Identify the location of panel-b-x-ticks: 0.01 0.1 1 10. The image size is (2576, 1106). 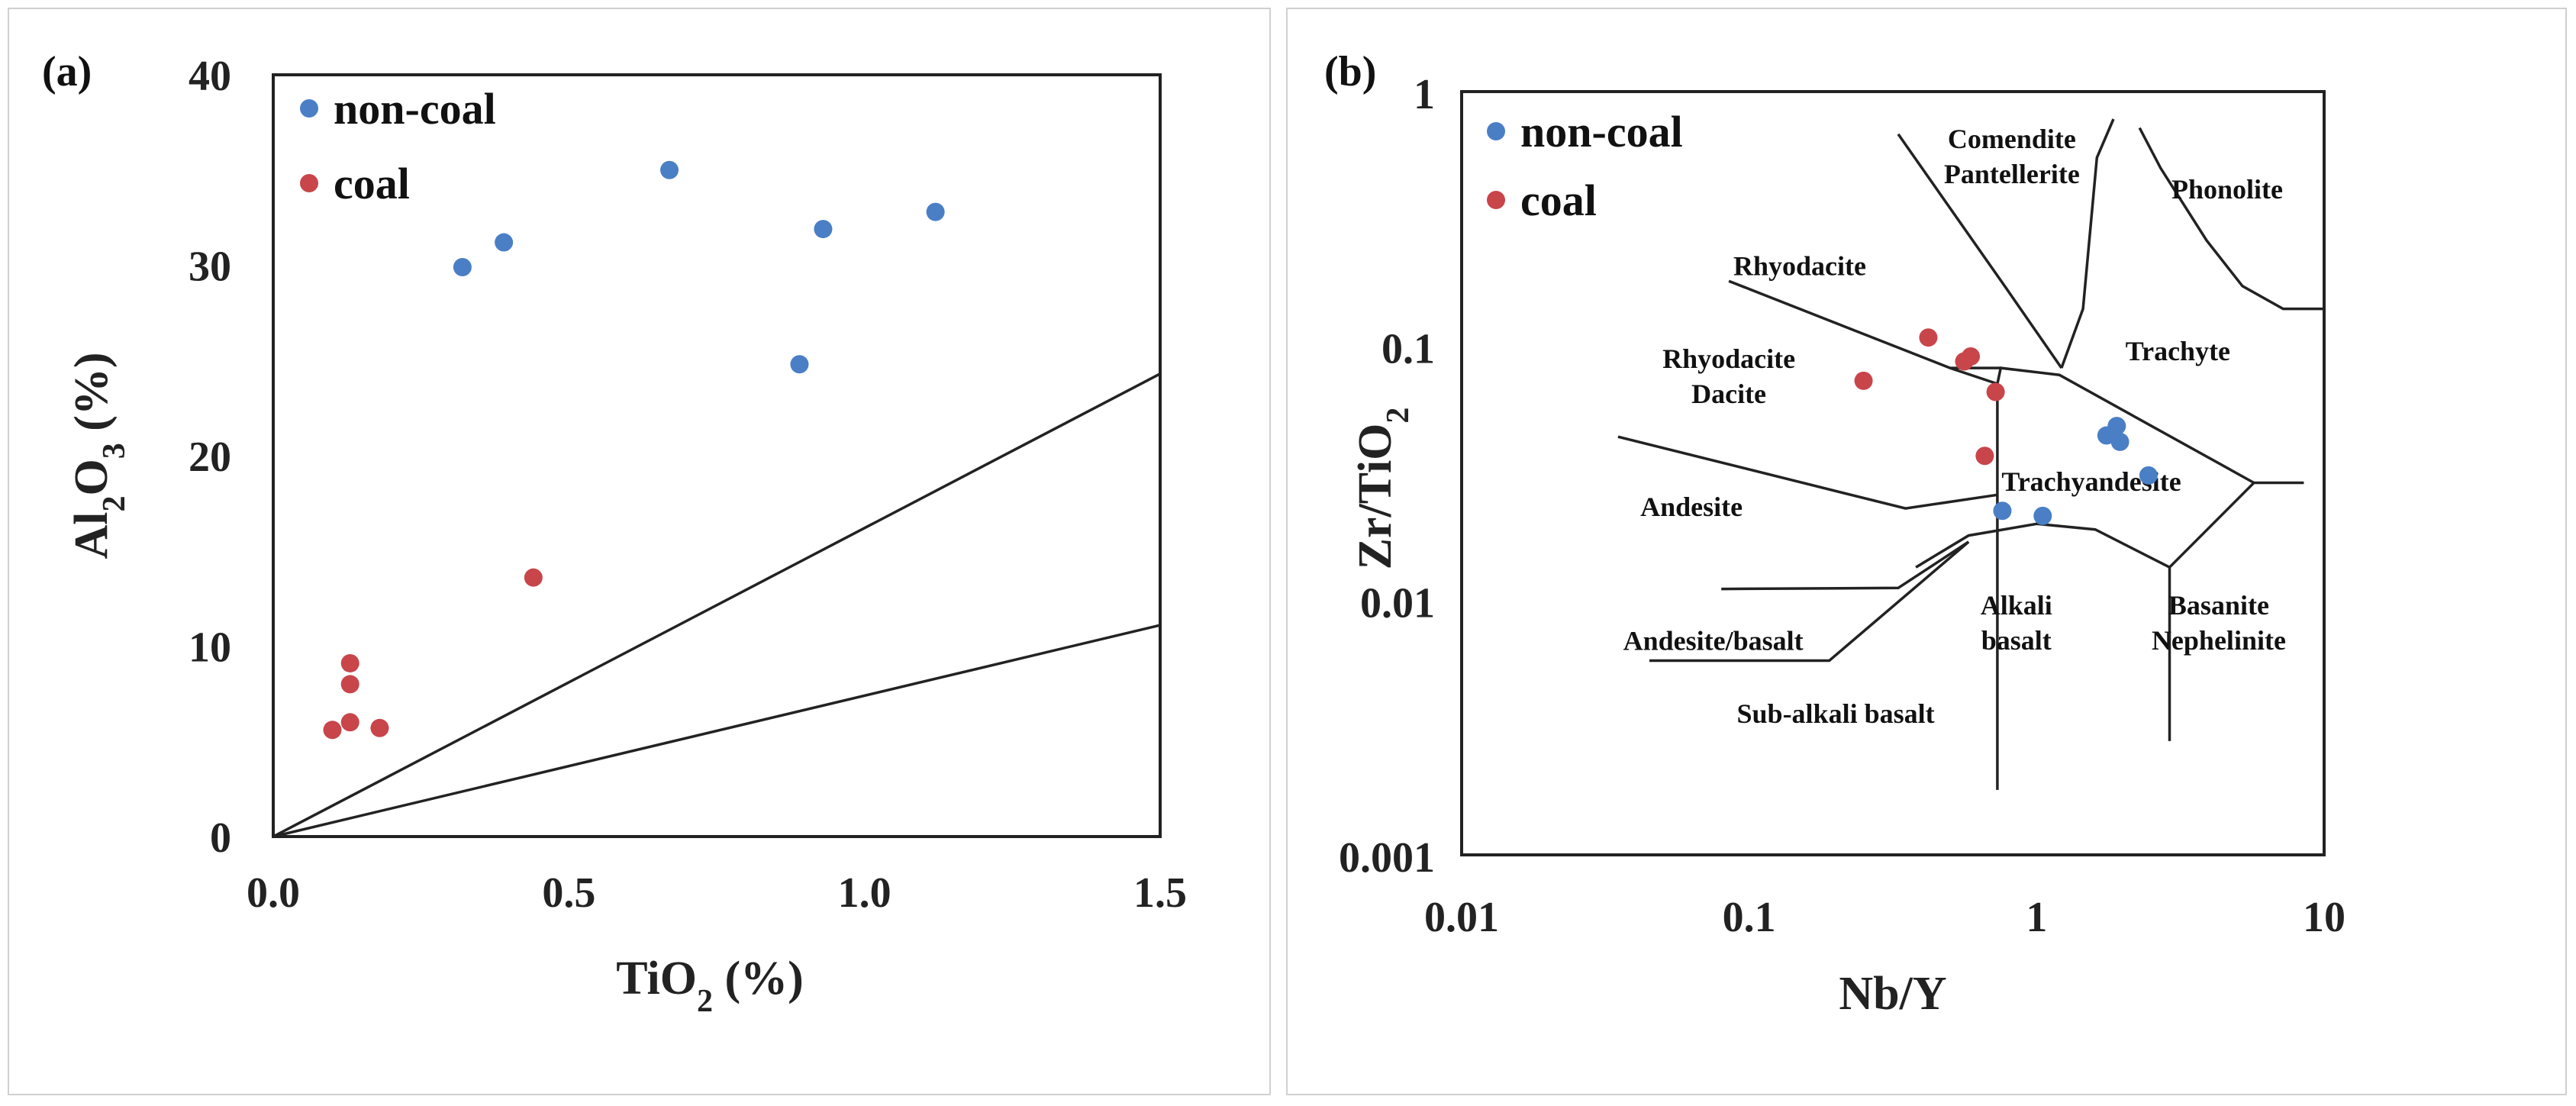
(1884, 917).